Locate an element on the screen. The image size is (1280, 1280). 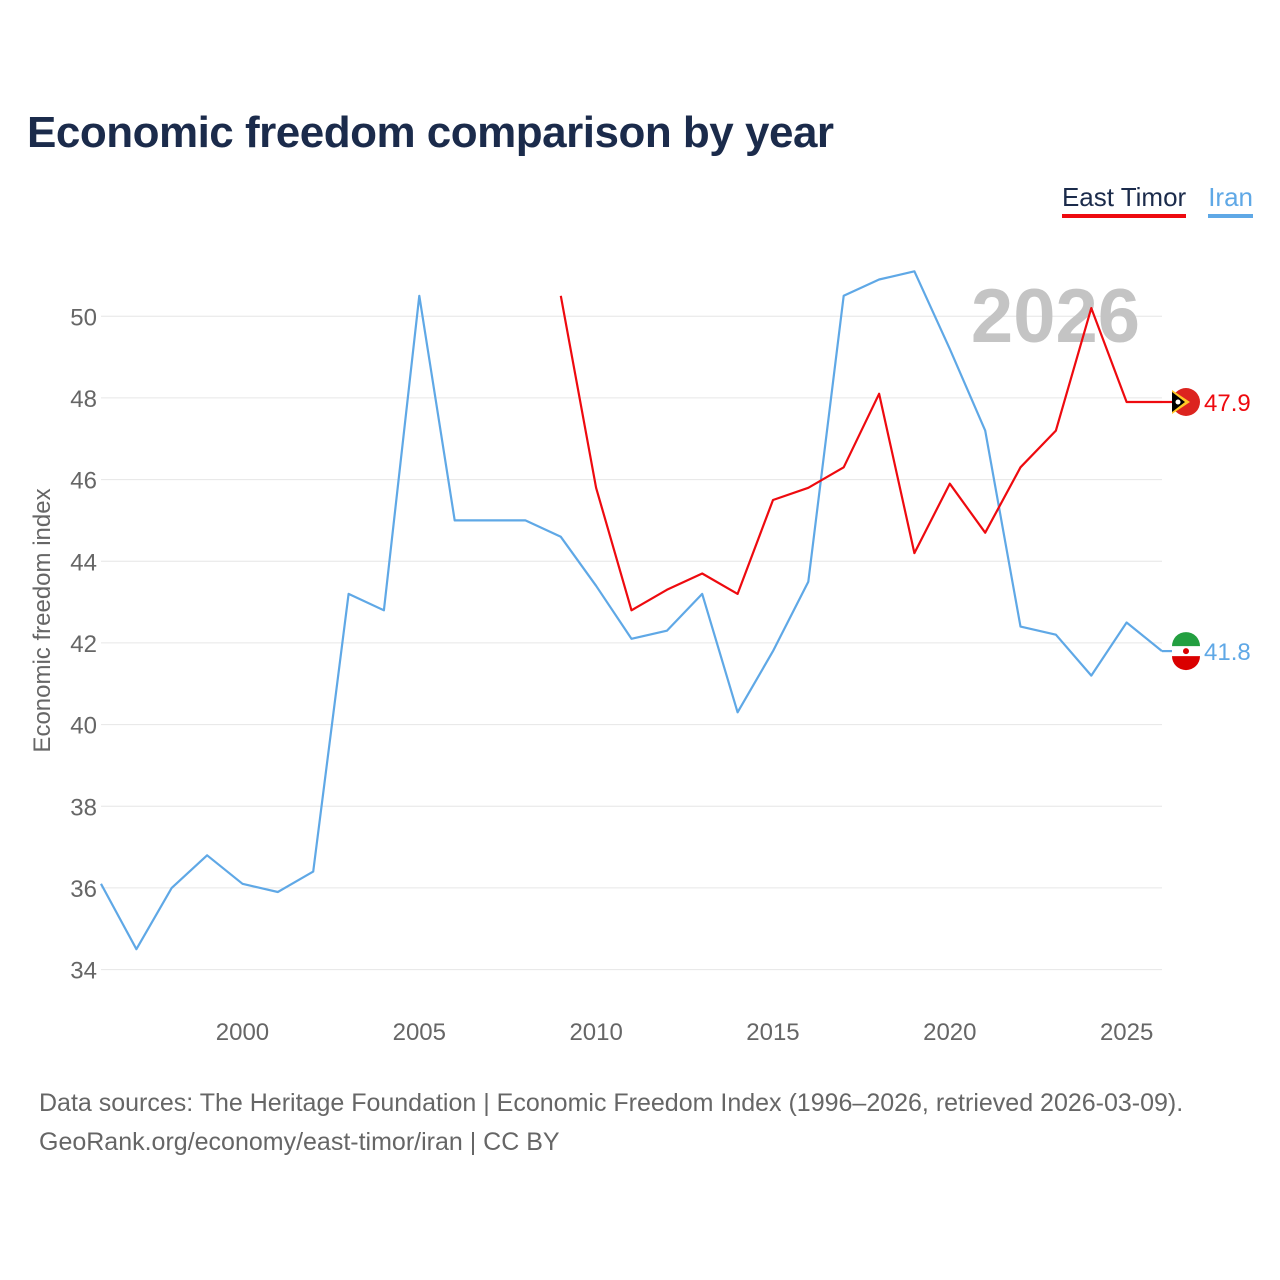
east-timor-flag-star is located at coordinates (1178, 402).